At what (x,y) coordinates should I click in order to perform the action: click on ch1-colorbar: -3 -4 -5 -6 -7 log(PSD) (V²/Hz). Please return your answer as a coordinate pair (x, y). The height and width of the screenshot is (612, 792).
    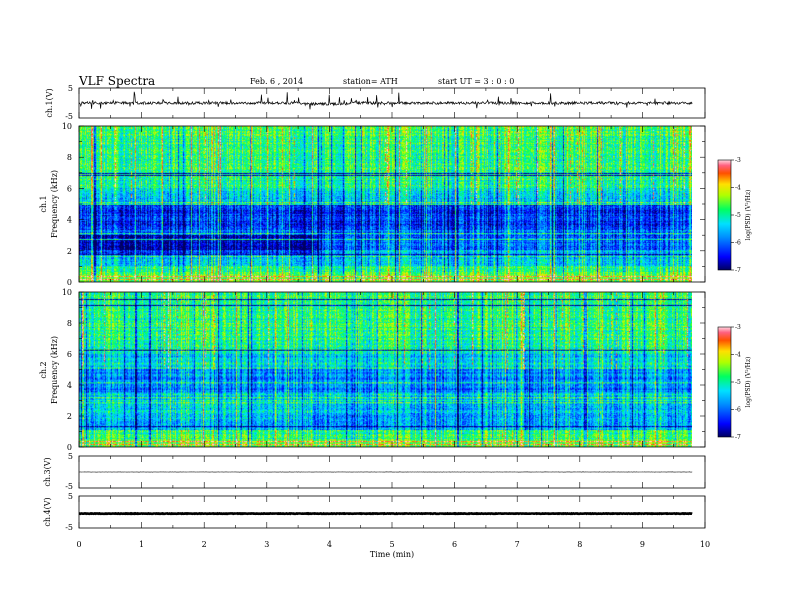
    Looking at the image, I should click on (734, 215).